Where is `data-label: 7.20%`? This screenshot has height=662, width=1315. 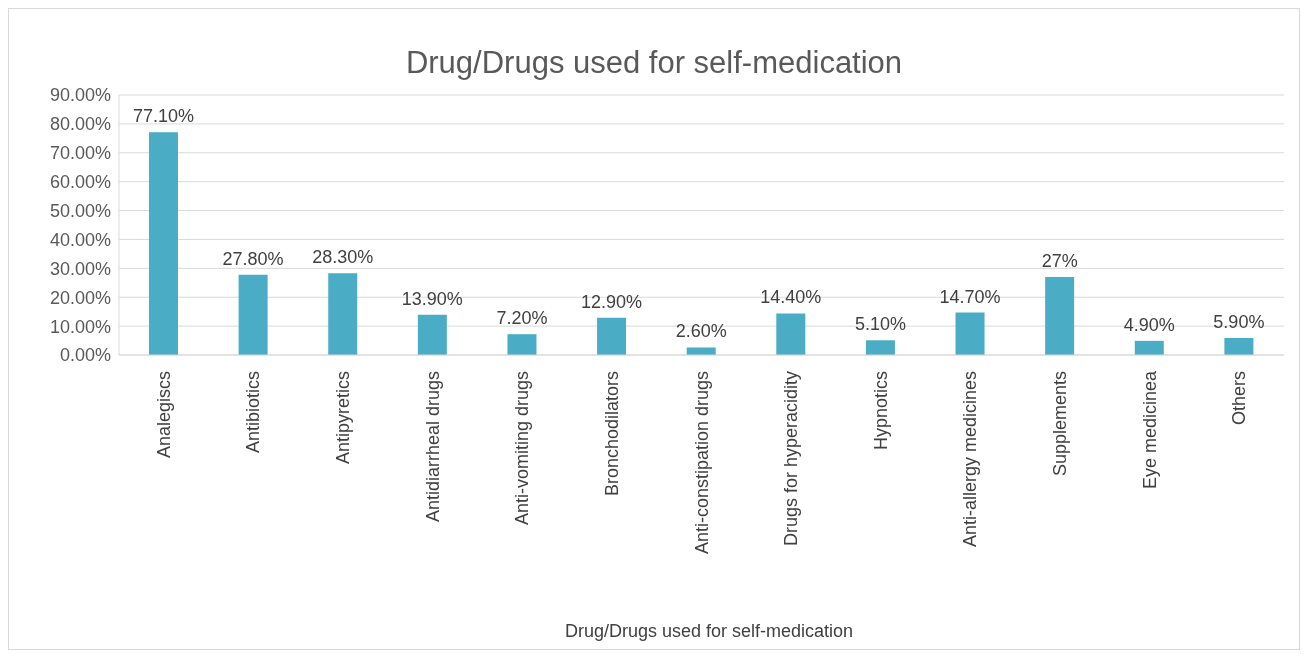
data-label: 7.20% is located at coordinates (522, 318).